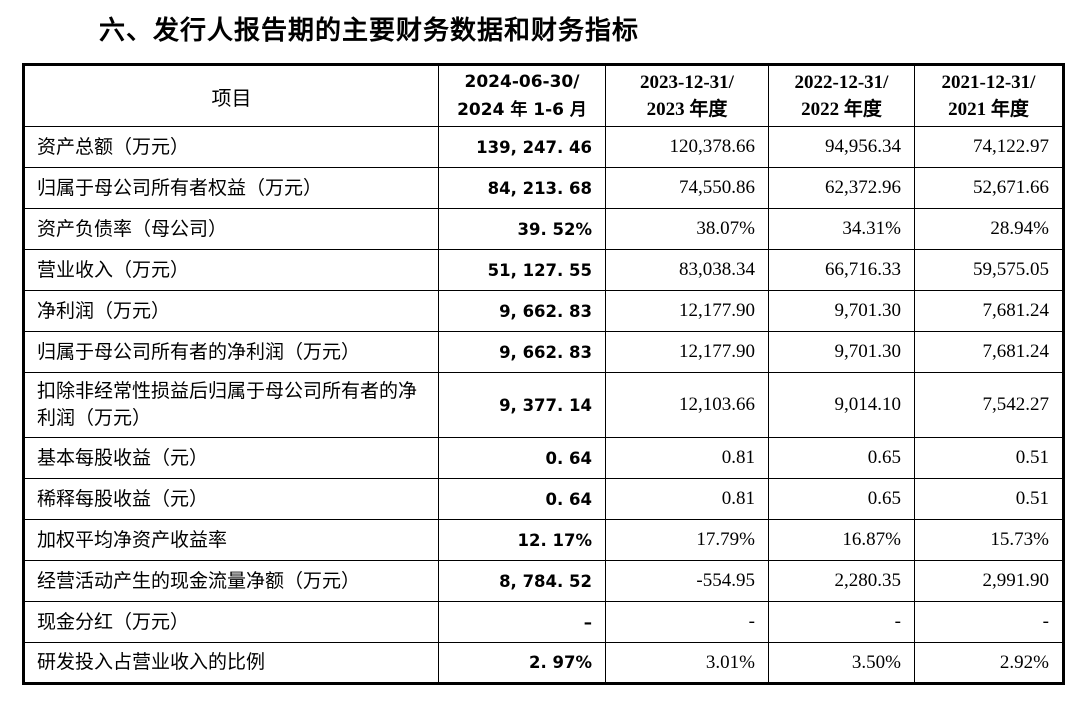 The image size is (1080, 720). I want to click on value-2022: 94,956.34, so click(841, 147).